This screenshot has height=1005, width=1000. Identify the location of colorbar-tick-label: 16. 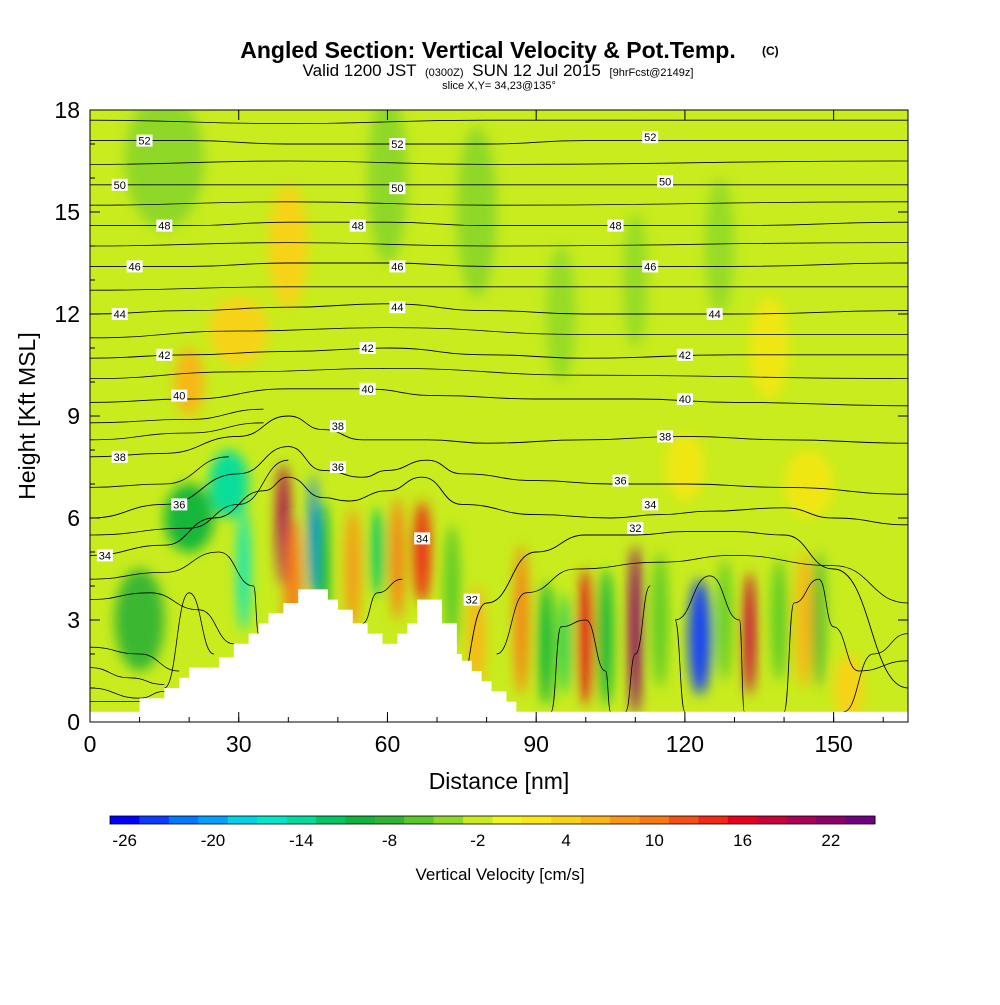
(742, 840).